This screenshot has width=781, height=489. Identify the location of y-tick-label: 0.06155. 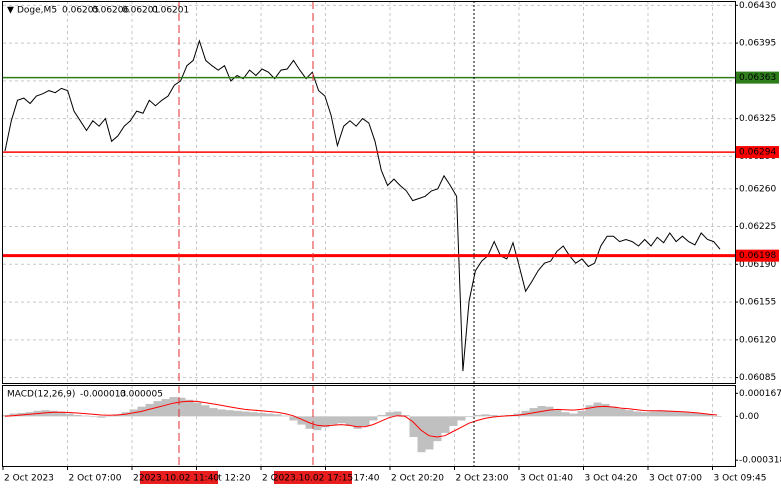
(757, 303).